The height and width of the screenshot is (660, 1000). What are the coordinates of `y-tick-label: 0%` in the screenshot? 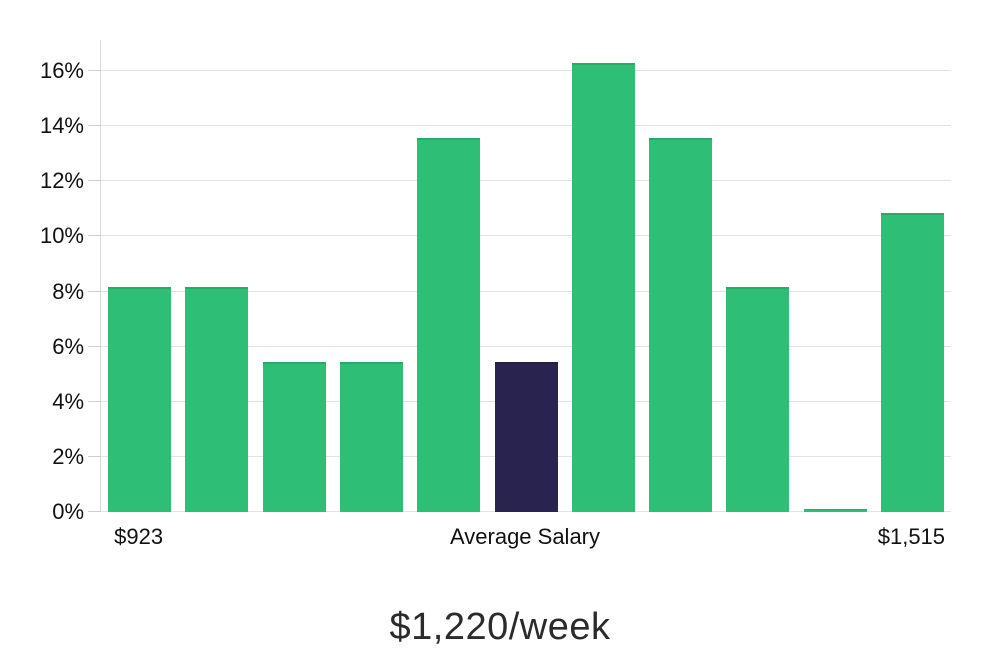 It's located at (68, 511).